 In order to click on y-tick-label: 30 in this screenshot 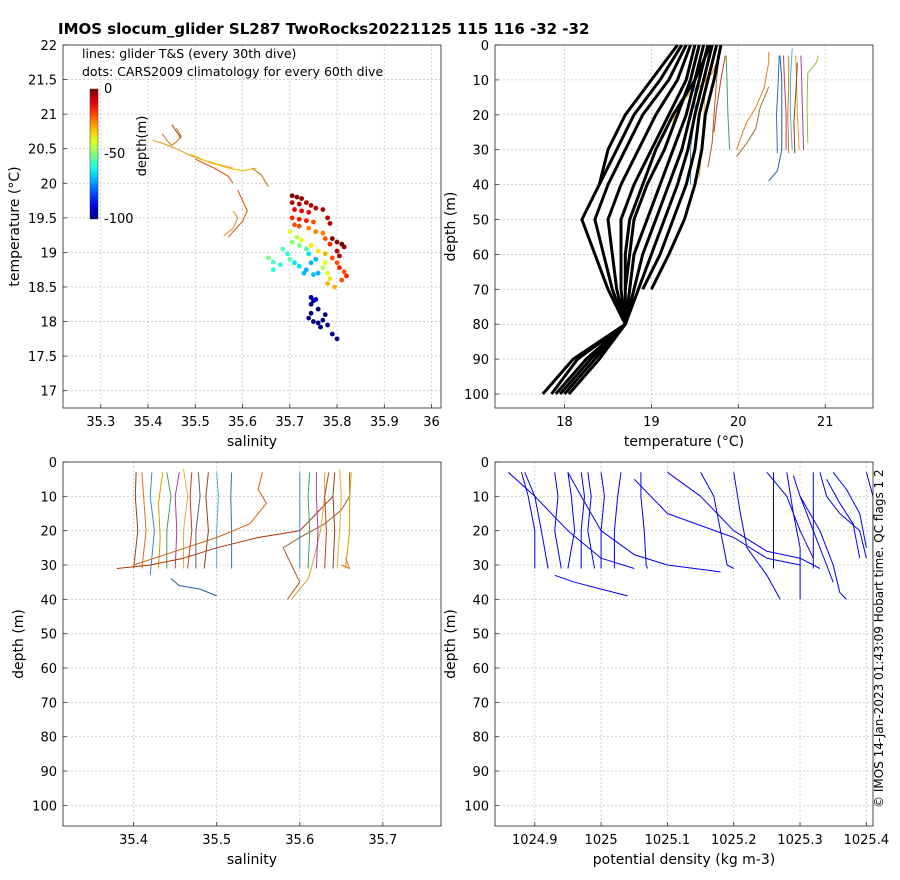, I will do `click(480, 566)`.